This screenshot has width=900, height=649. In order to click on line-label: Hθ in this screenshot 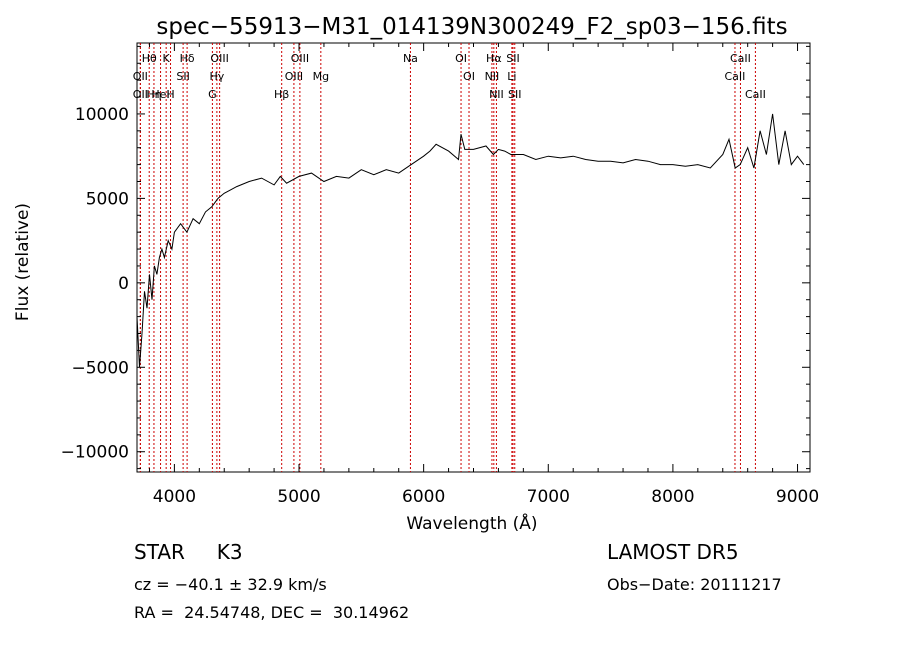, I will do `click(149, 58)`.